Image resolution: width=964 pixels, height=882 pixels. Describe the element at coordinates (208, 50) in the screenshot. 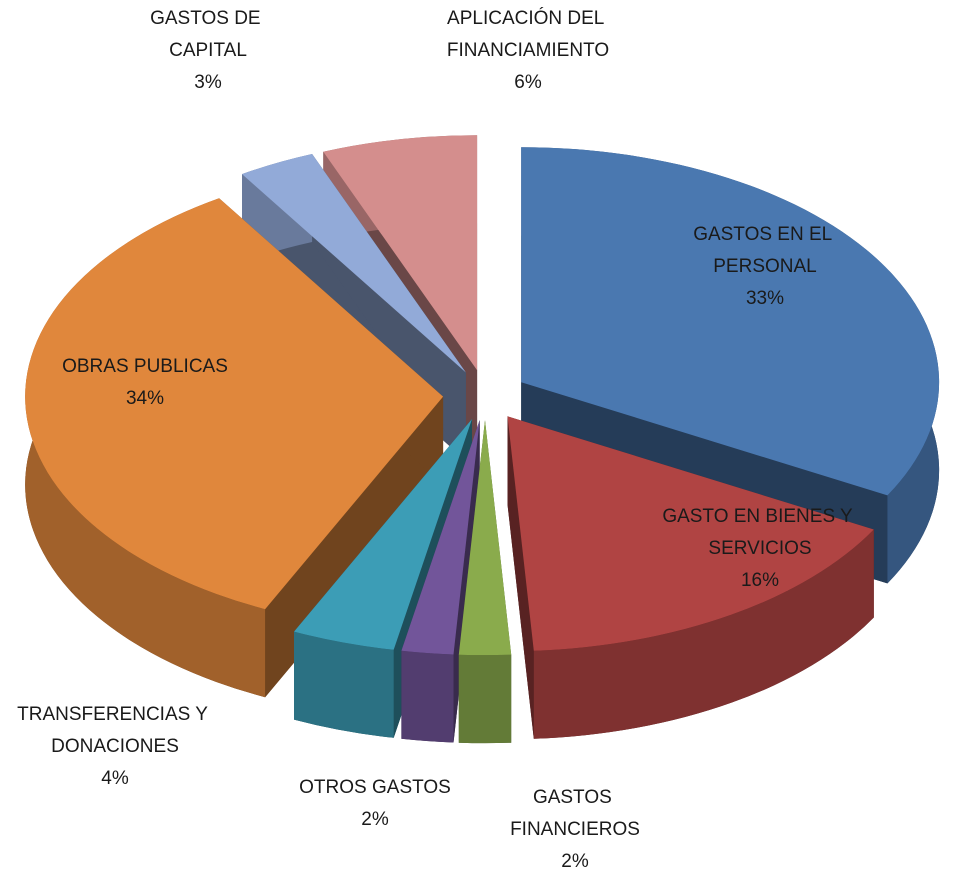

I see `label-line: CAPITAL` at that location.